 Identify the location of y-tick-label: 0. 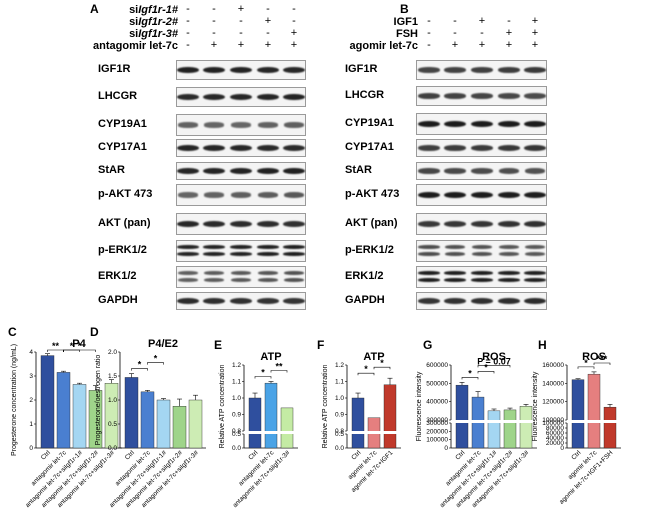
(562, 448).